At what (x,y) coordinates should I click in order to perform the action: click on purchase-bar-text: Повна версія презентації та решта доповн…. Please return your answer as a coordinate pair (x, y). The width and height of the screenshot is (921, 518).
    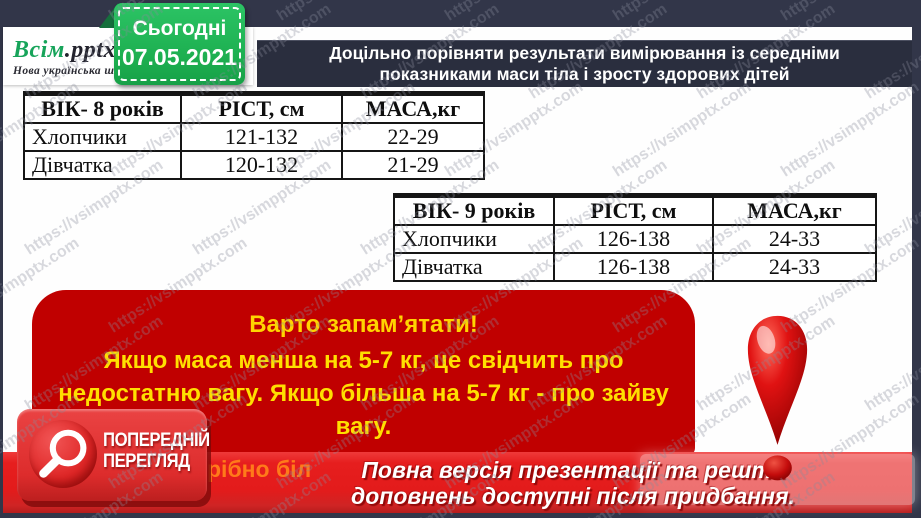
    Looking at the image, I should click on (573, 483).